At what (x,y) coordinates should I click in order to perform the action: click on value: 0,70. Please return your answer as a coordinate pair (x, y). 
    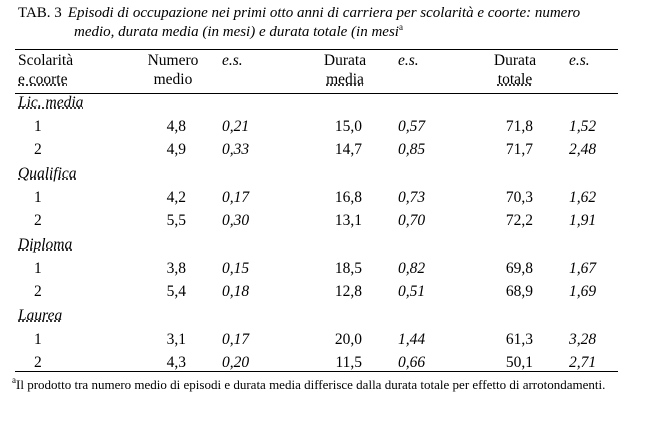
    Looking at the image, I should click on (412, 220).